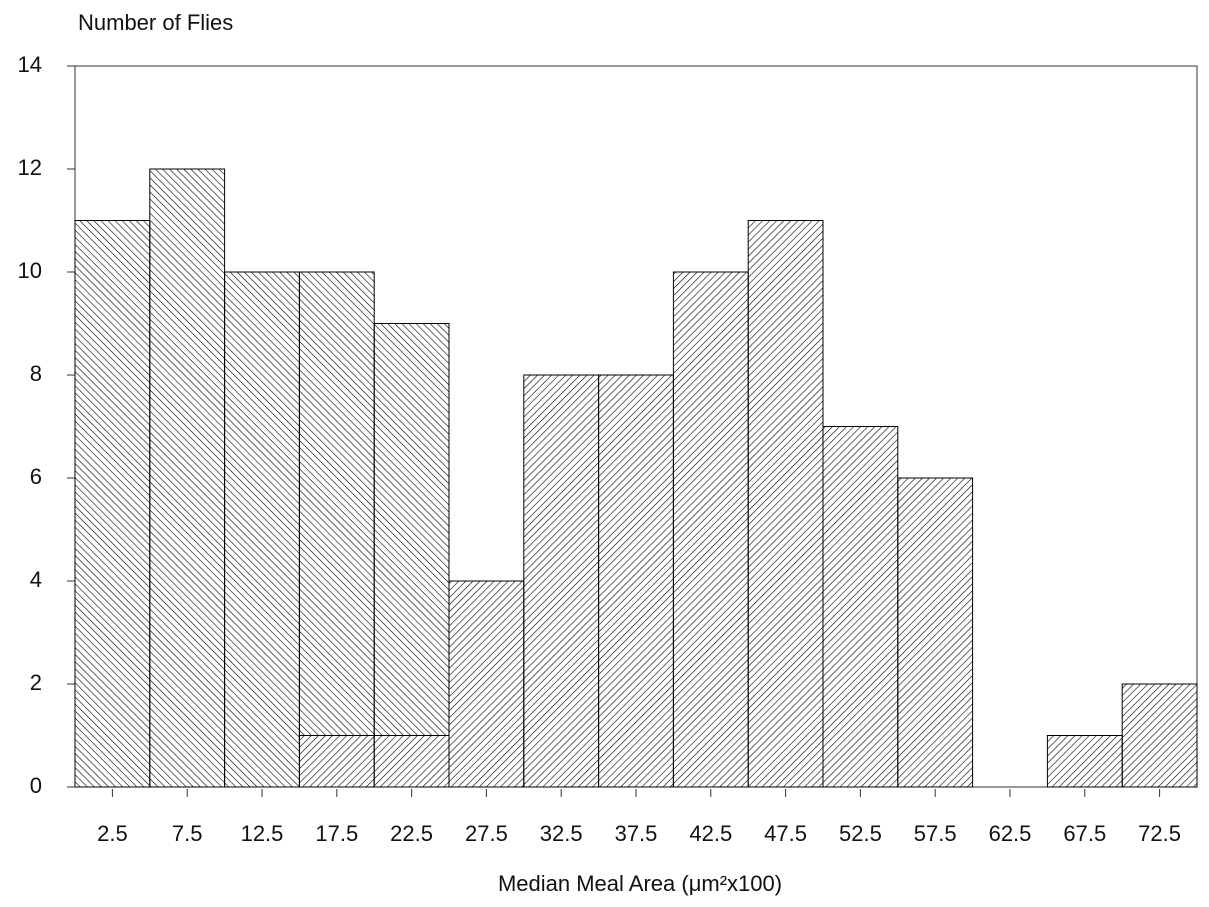 The height and width of the screenshot is (907, 1209). I want to click on y-tick-label: 2, so click(36, 682).